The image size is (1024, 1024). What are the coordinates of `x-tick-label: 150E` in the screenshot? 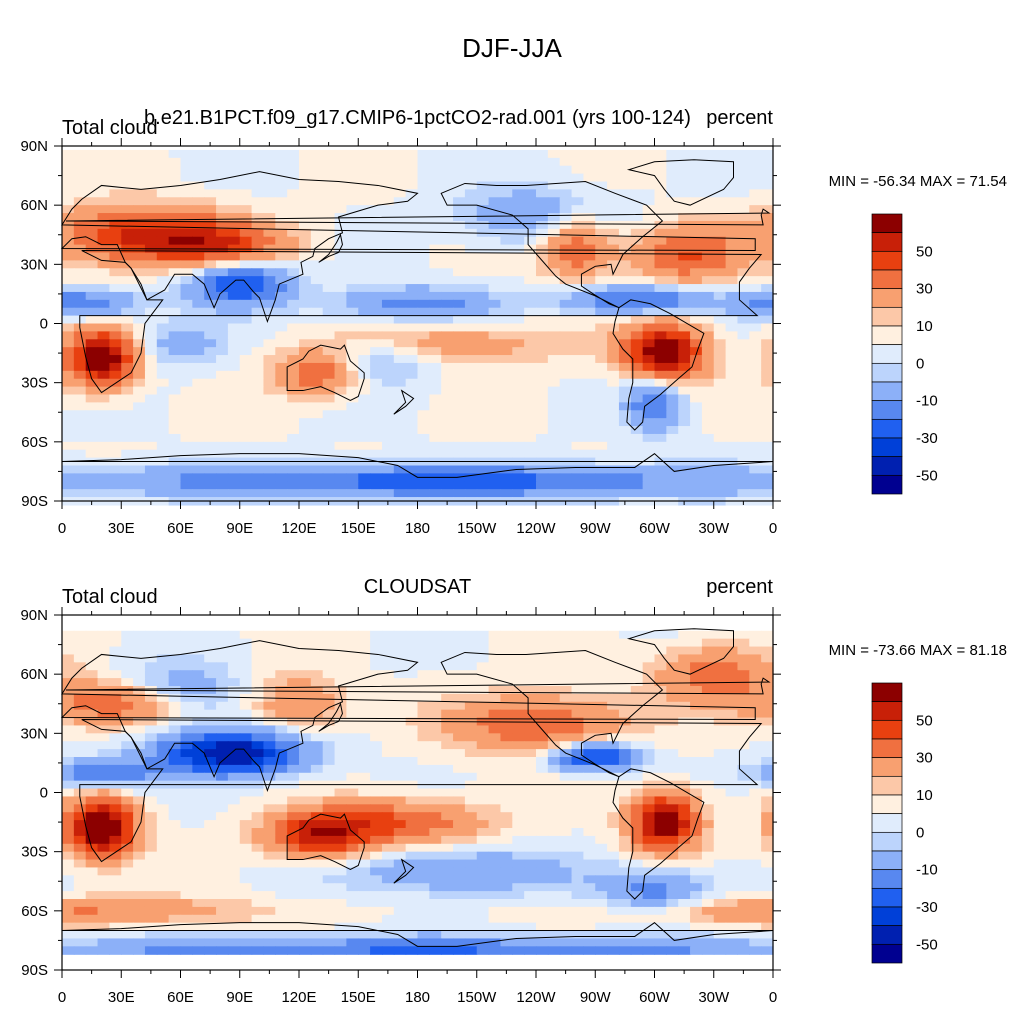 It's located at (358, 528).